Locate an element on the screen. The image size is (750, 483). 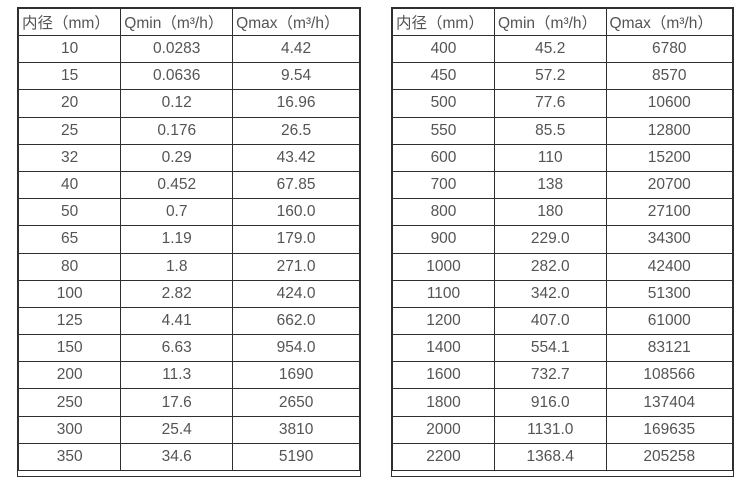
table-row: 65 1.19 179.0 is located at coordinates (188, 239).